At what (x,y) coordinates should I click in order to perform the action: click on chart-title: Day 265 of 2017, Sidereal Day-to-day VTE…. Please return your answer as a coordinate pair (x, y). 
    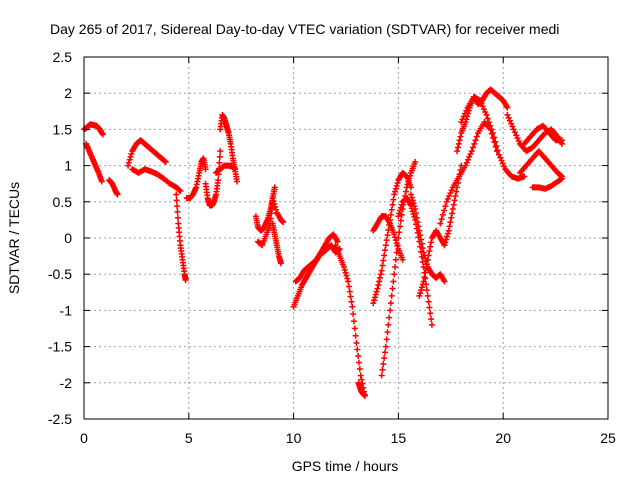
    Looking at the image, I should click on (304, 29).